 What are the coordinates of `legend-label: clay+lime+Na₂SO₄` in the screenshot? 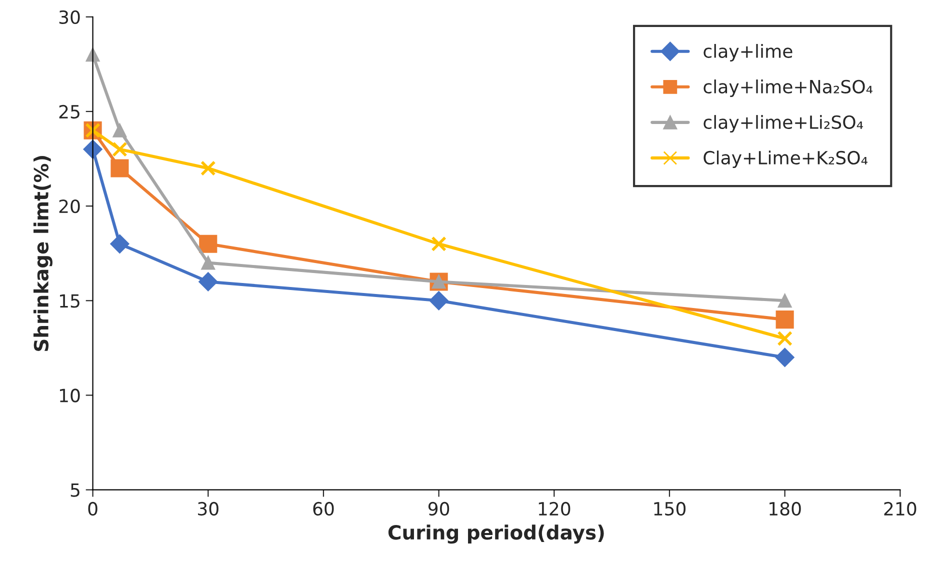 It's located at (788, 88).